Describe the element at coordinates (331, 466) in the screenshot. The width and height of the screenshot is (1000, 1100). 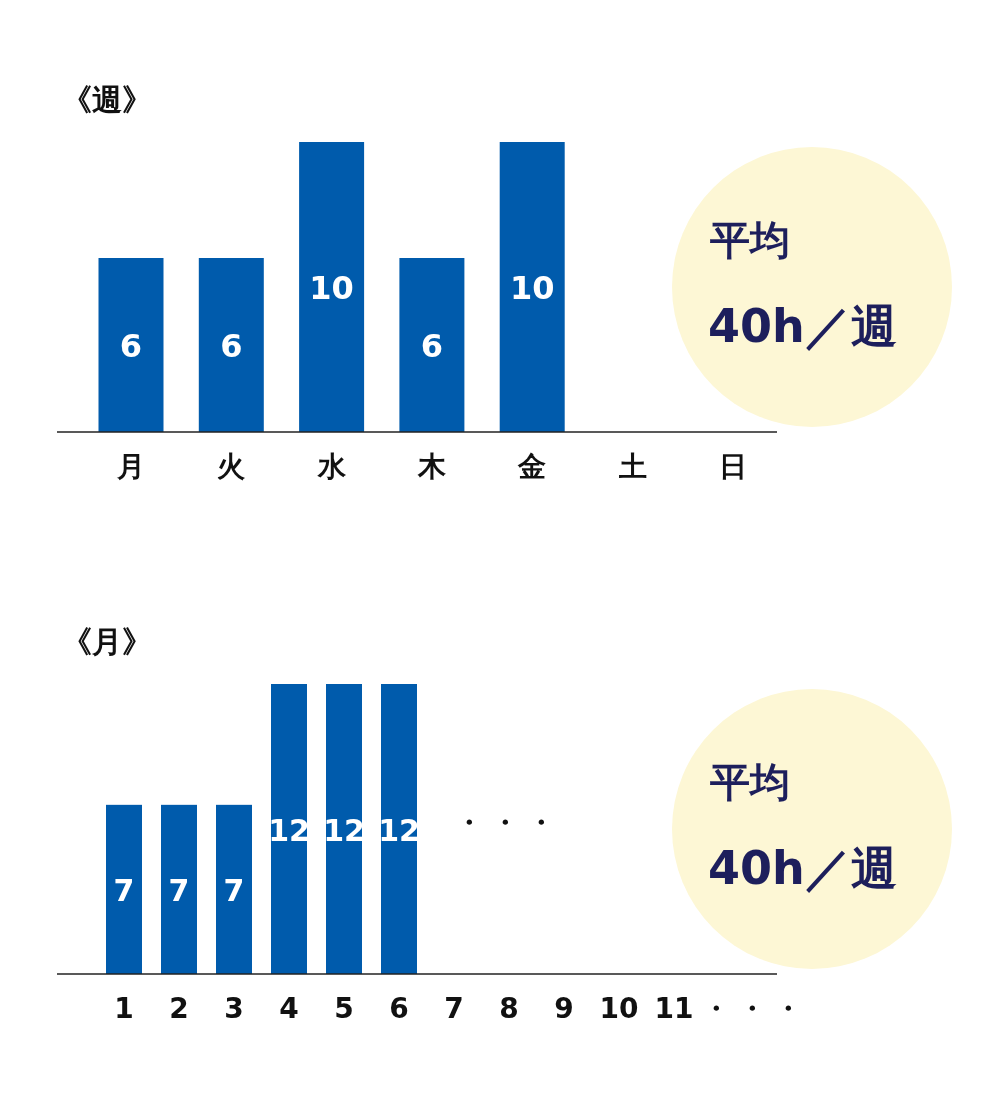
I see `x-tick-label: 水` at that location.